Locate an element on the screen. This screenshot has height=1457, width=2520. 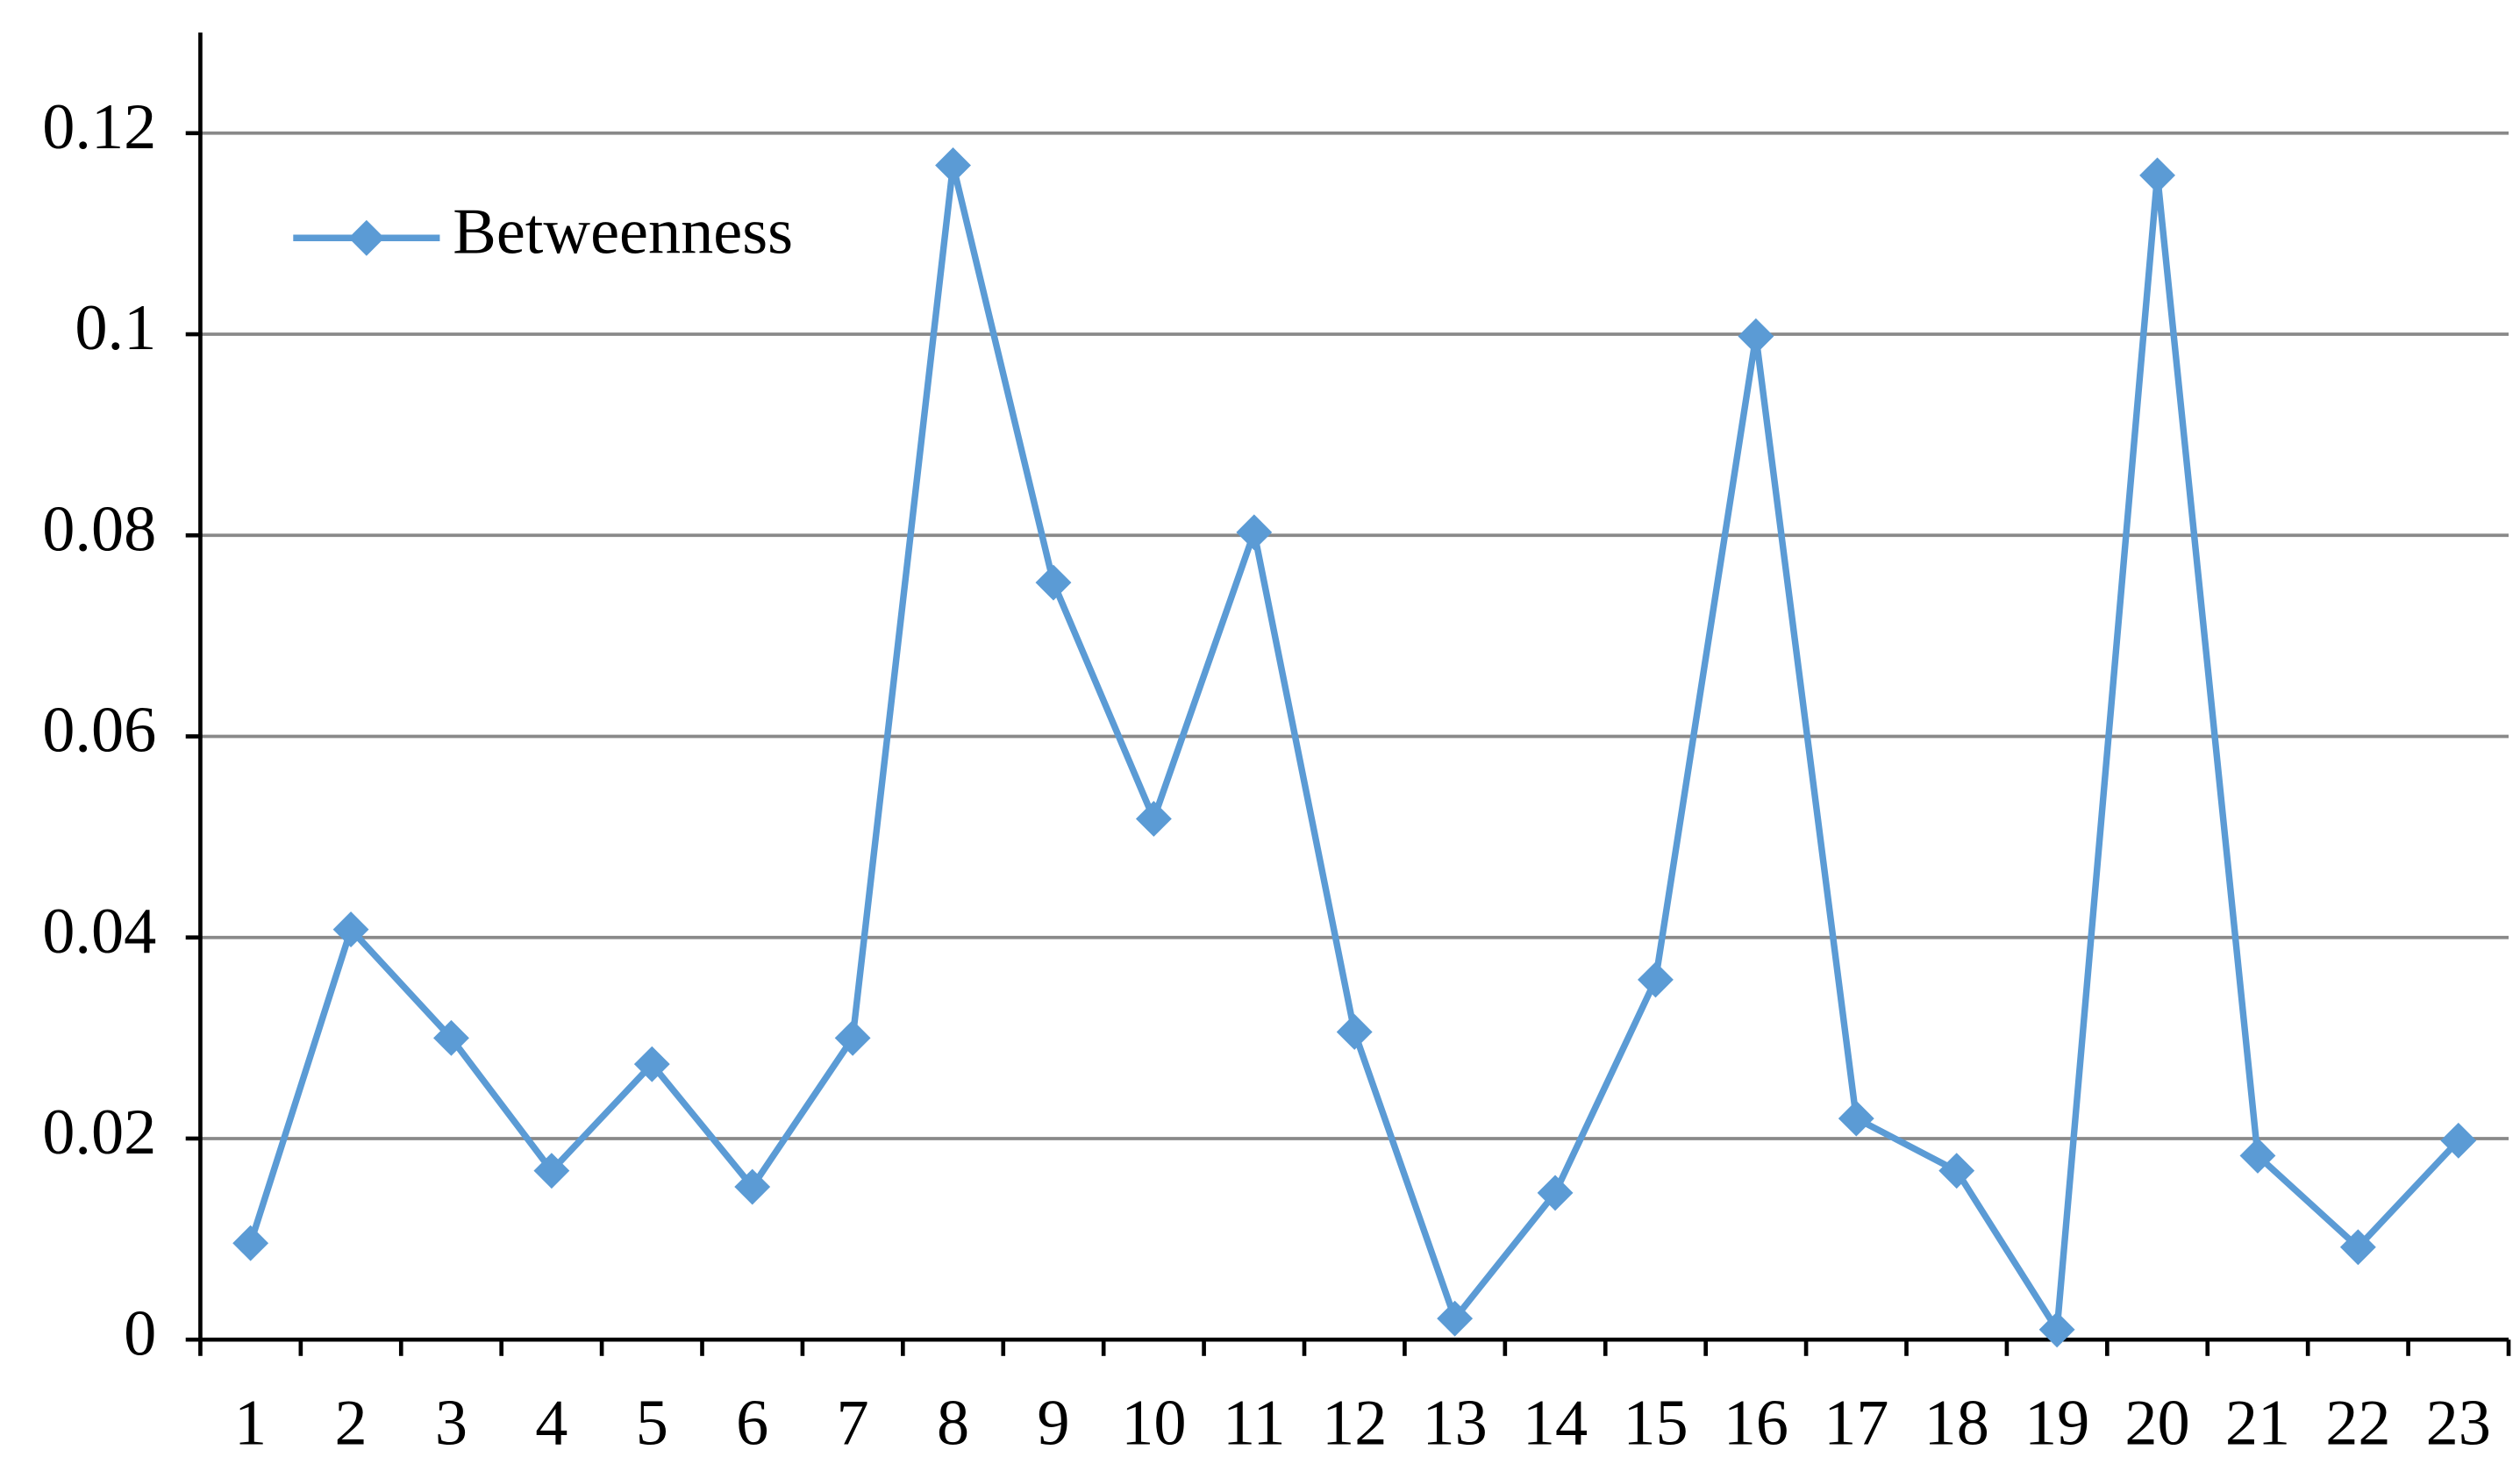
x-tick-label: 11 is located at coordinates (1254, 1422).